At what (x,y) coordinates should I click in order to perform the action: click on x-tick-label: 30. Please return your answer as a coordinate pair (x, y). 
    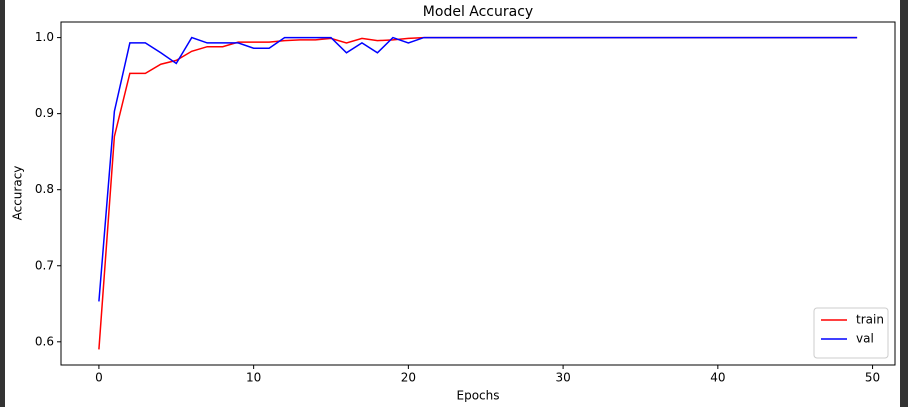
    Looking at the image, I should click on (562, 378).